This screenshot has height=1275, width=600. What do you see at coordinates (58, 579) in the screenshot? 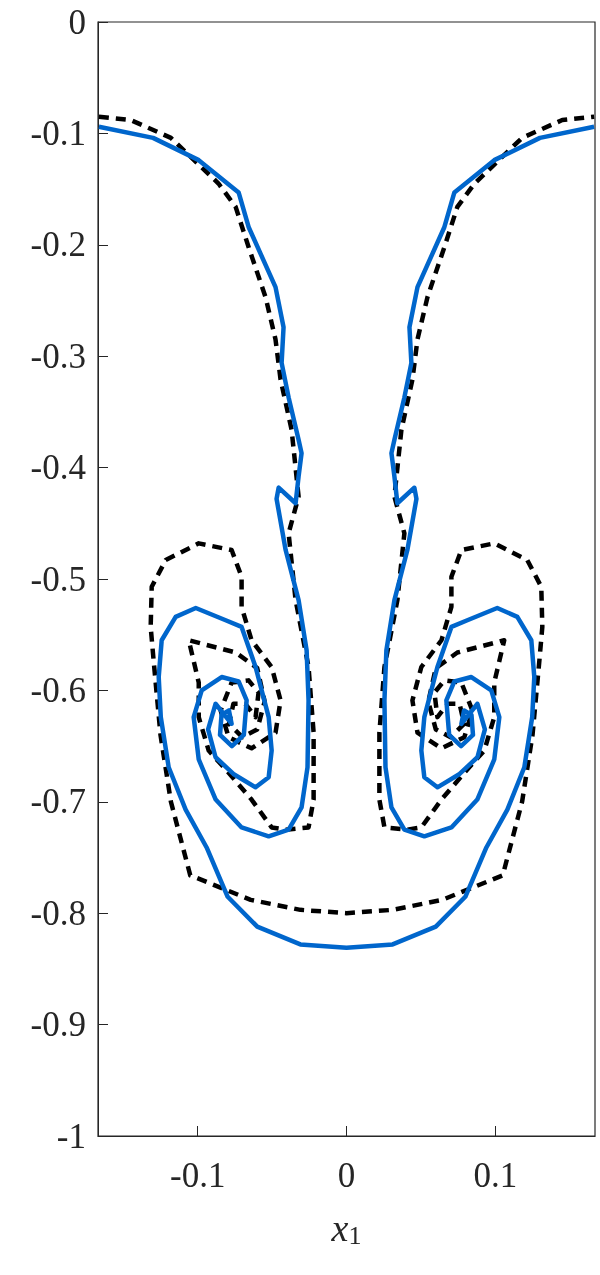
I see `y-tick-label: -0.5` at bounding box center [58, 579].